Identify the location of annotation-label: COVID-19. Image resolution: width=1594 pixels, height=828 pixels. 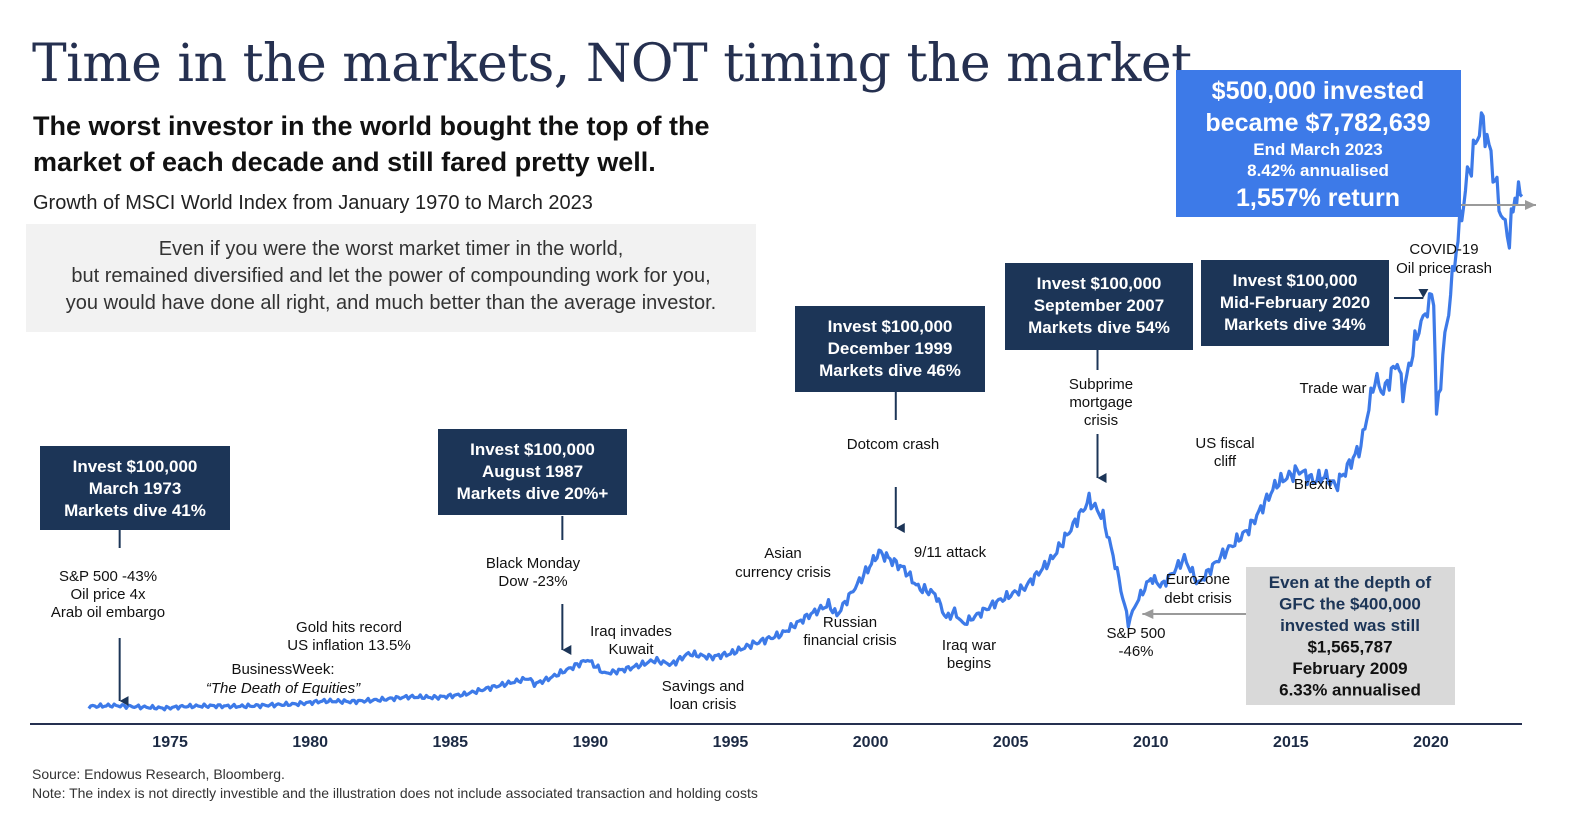
(1443, 249).